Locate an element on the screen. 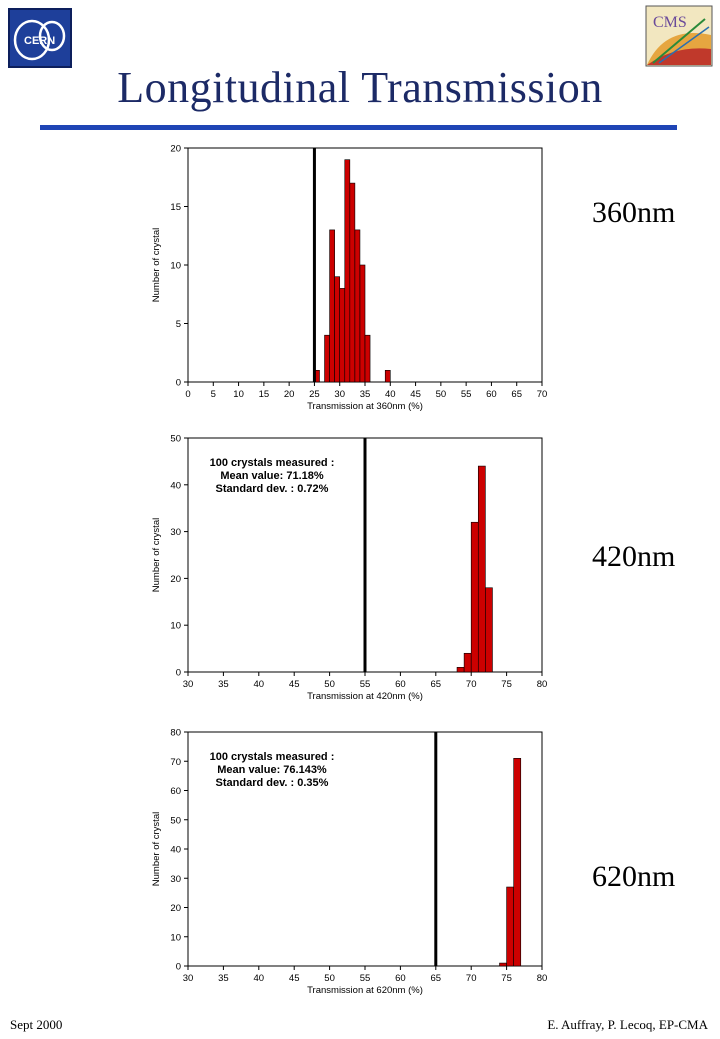 The width and height of the screenshot is (720, 1039). stats-annotation-line: Mean value: 71.18% is located at coordinates (272, 476).